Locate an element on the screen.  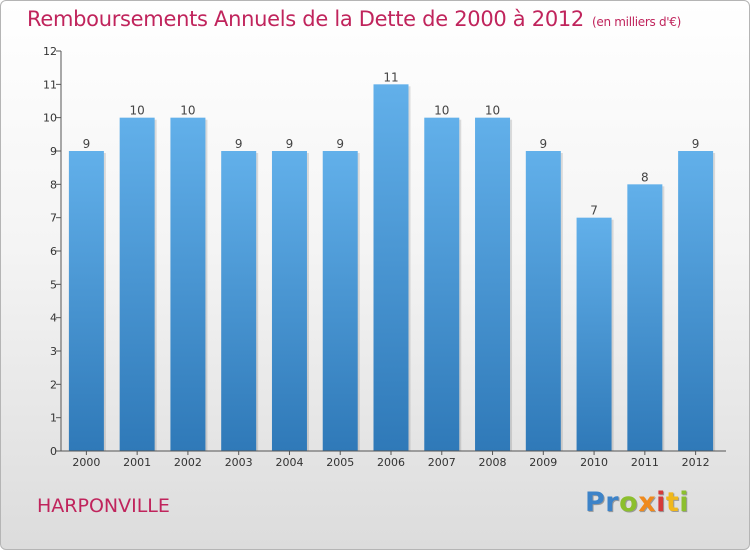
x-tick-label: 2009 is located at coordinates (543, 462).